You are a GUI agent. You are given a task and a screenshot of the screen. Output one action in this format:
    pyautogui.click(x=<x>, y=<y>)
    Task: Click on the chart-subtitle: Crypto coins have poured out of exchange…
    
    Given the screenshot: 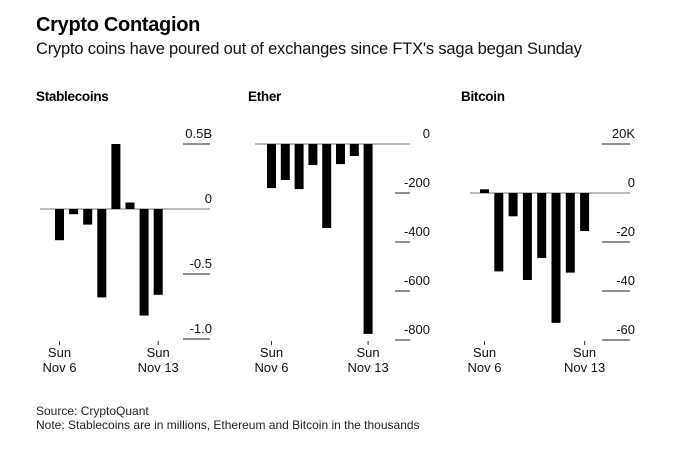 What is the action you would take?
    pyautogui.click(x=309, y=49)
    